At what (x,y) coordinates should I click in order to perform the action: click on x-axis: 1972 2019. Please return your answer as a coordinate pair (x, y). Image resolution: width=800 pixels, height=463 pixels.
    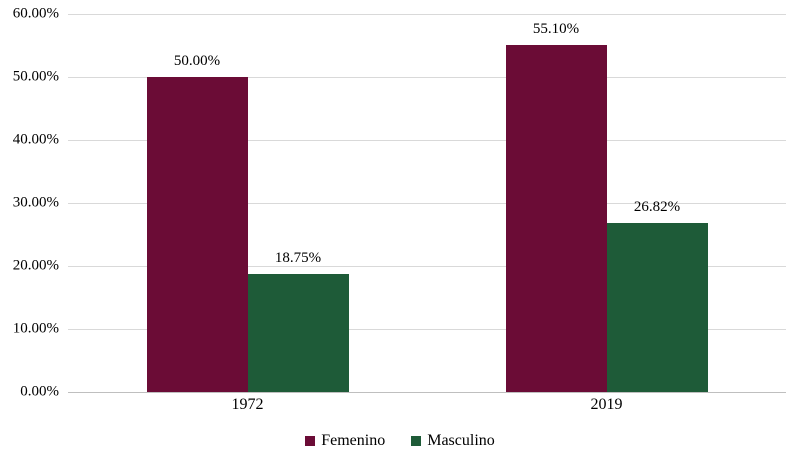
    Looking at the image, I should click on (427, 405).